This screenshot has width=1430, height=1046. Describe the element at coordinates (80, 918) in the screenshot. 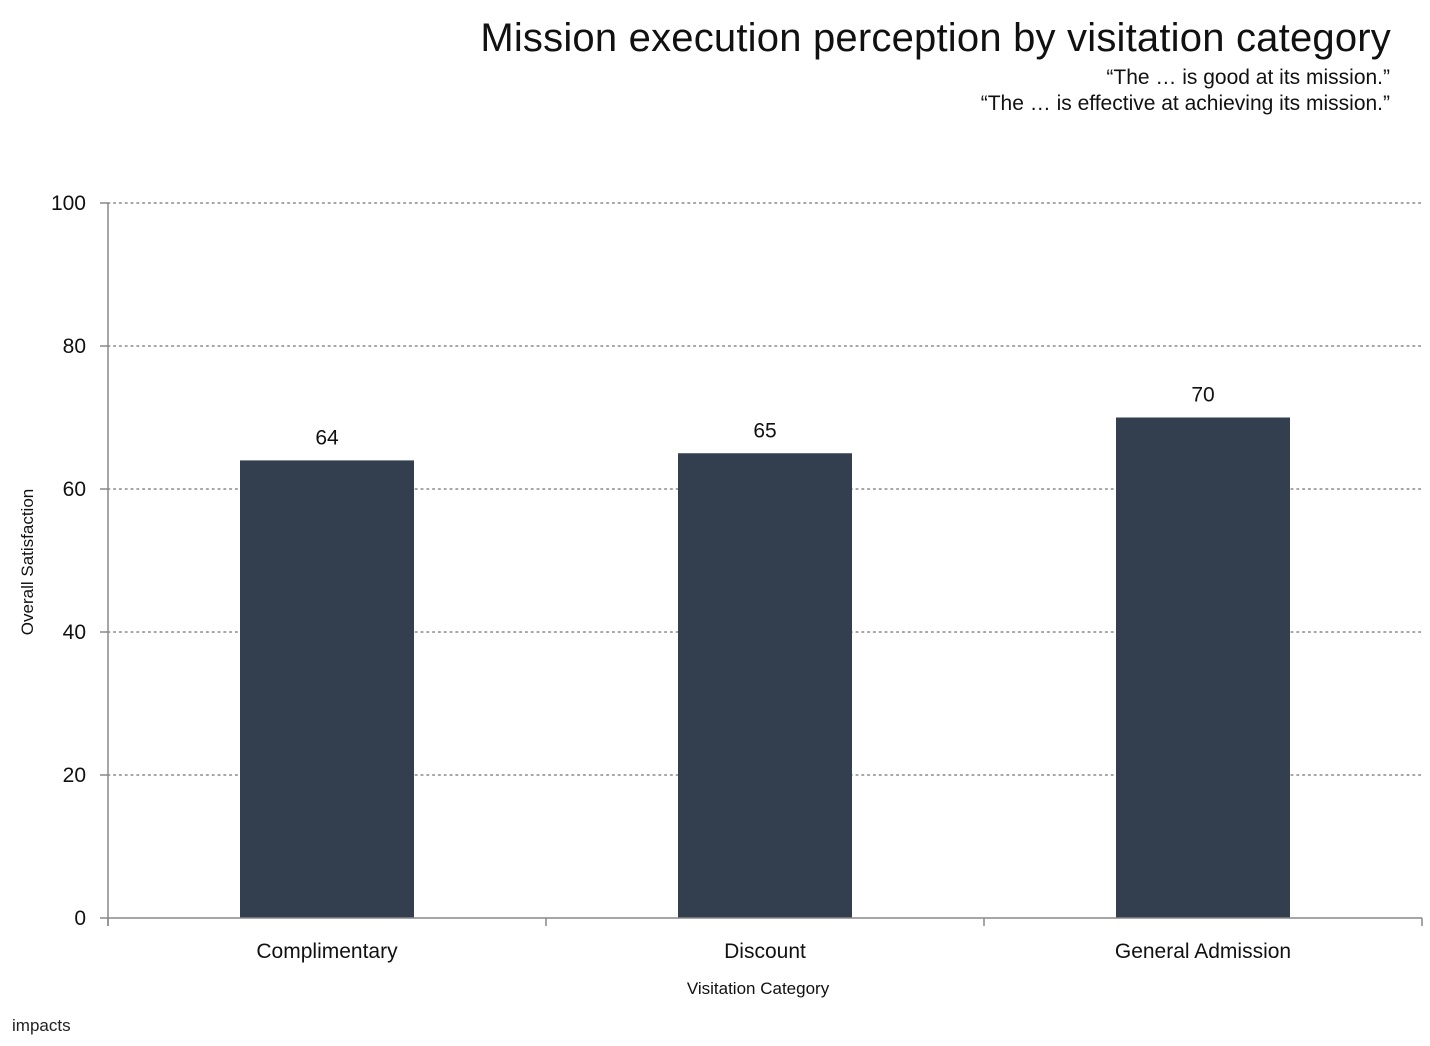

I see `y-tick-label: 0` at that location.